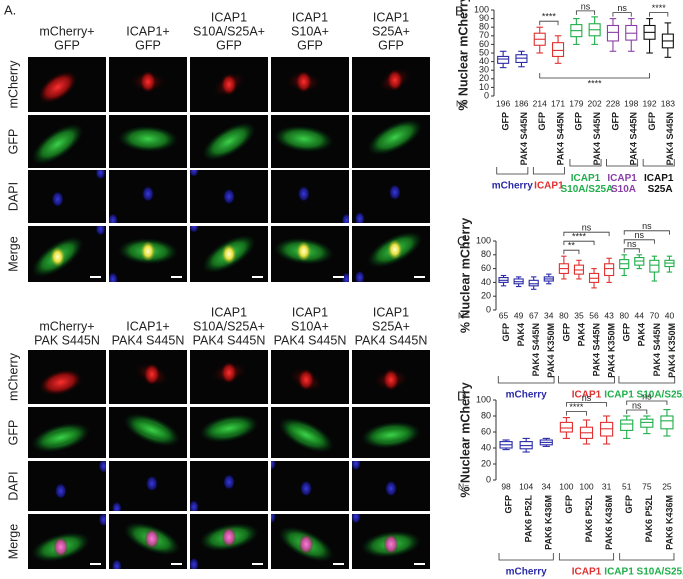  Describe the element at coordinates (10, 9) in the screenshot. I see `panel-label: A.` at that location.